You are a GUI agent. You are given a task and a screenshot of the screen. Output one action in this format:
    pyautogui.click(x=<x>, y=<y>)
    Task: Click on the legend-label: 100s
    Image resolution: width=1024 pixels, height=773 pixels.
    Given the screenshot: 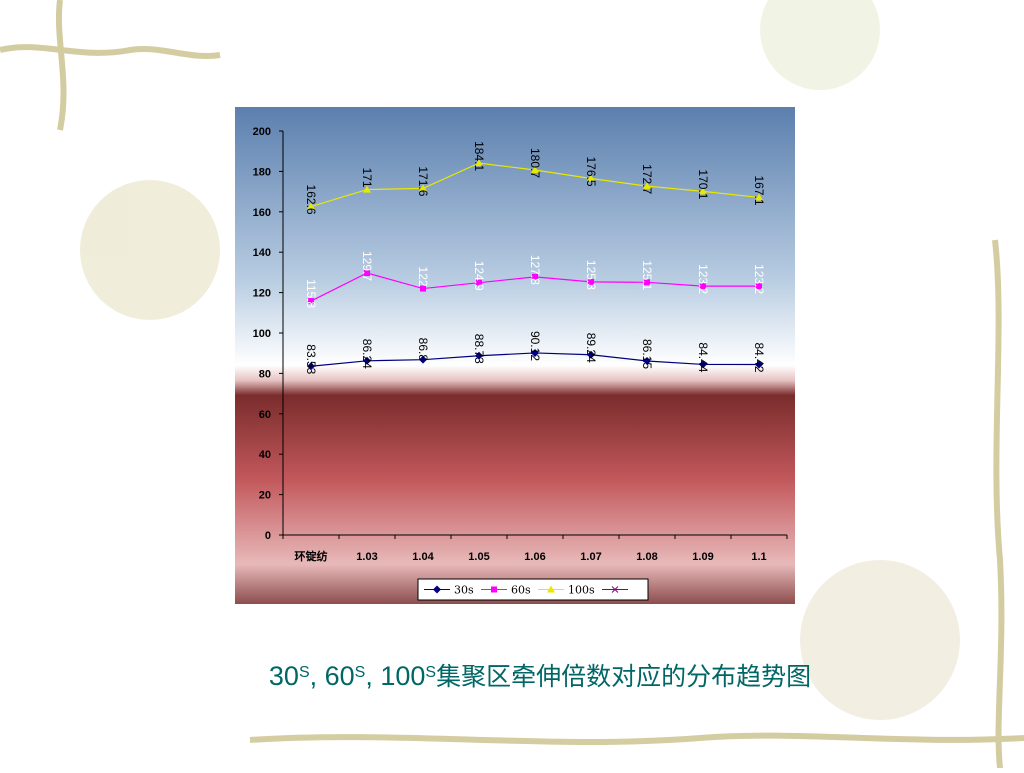 What is the action you would take?
    pyautogui.click(x=581, y=590)
    